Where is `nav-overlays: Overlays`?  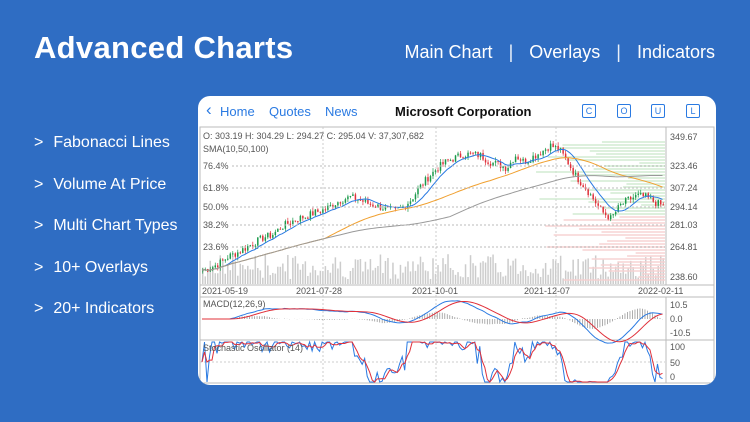 nav-overlays: Overlays is located at coordinates (565, 52).